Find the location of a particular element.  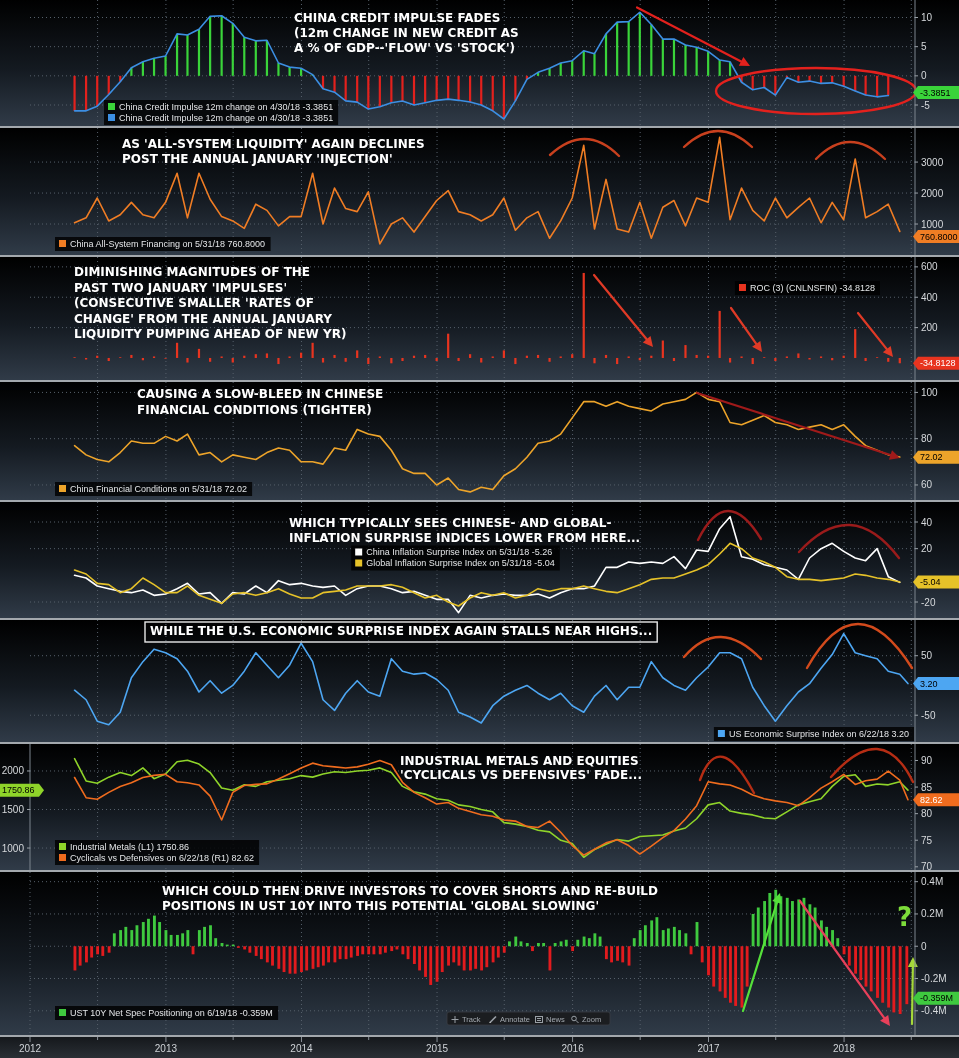

y2-tick-label: 70 is located at coordinates (927, 867).